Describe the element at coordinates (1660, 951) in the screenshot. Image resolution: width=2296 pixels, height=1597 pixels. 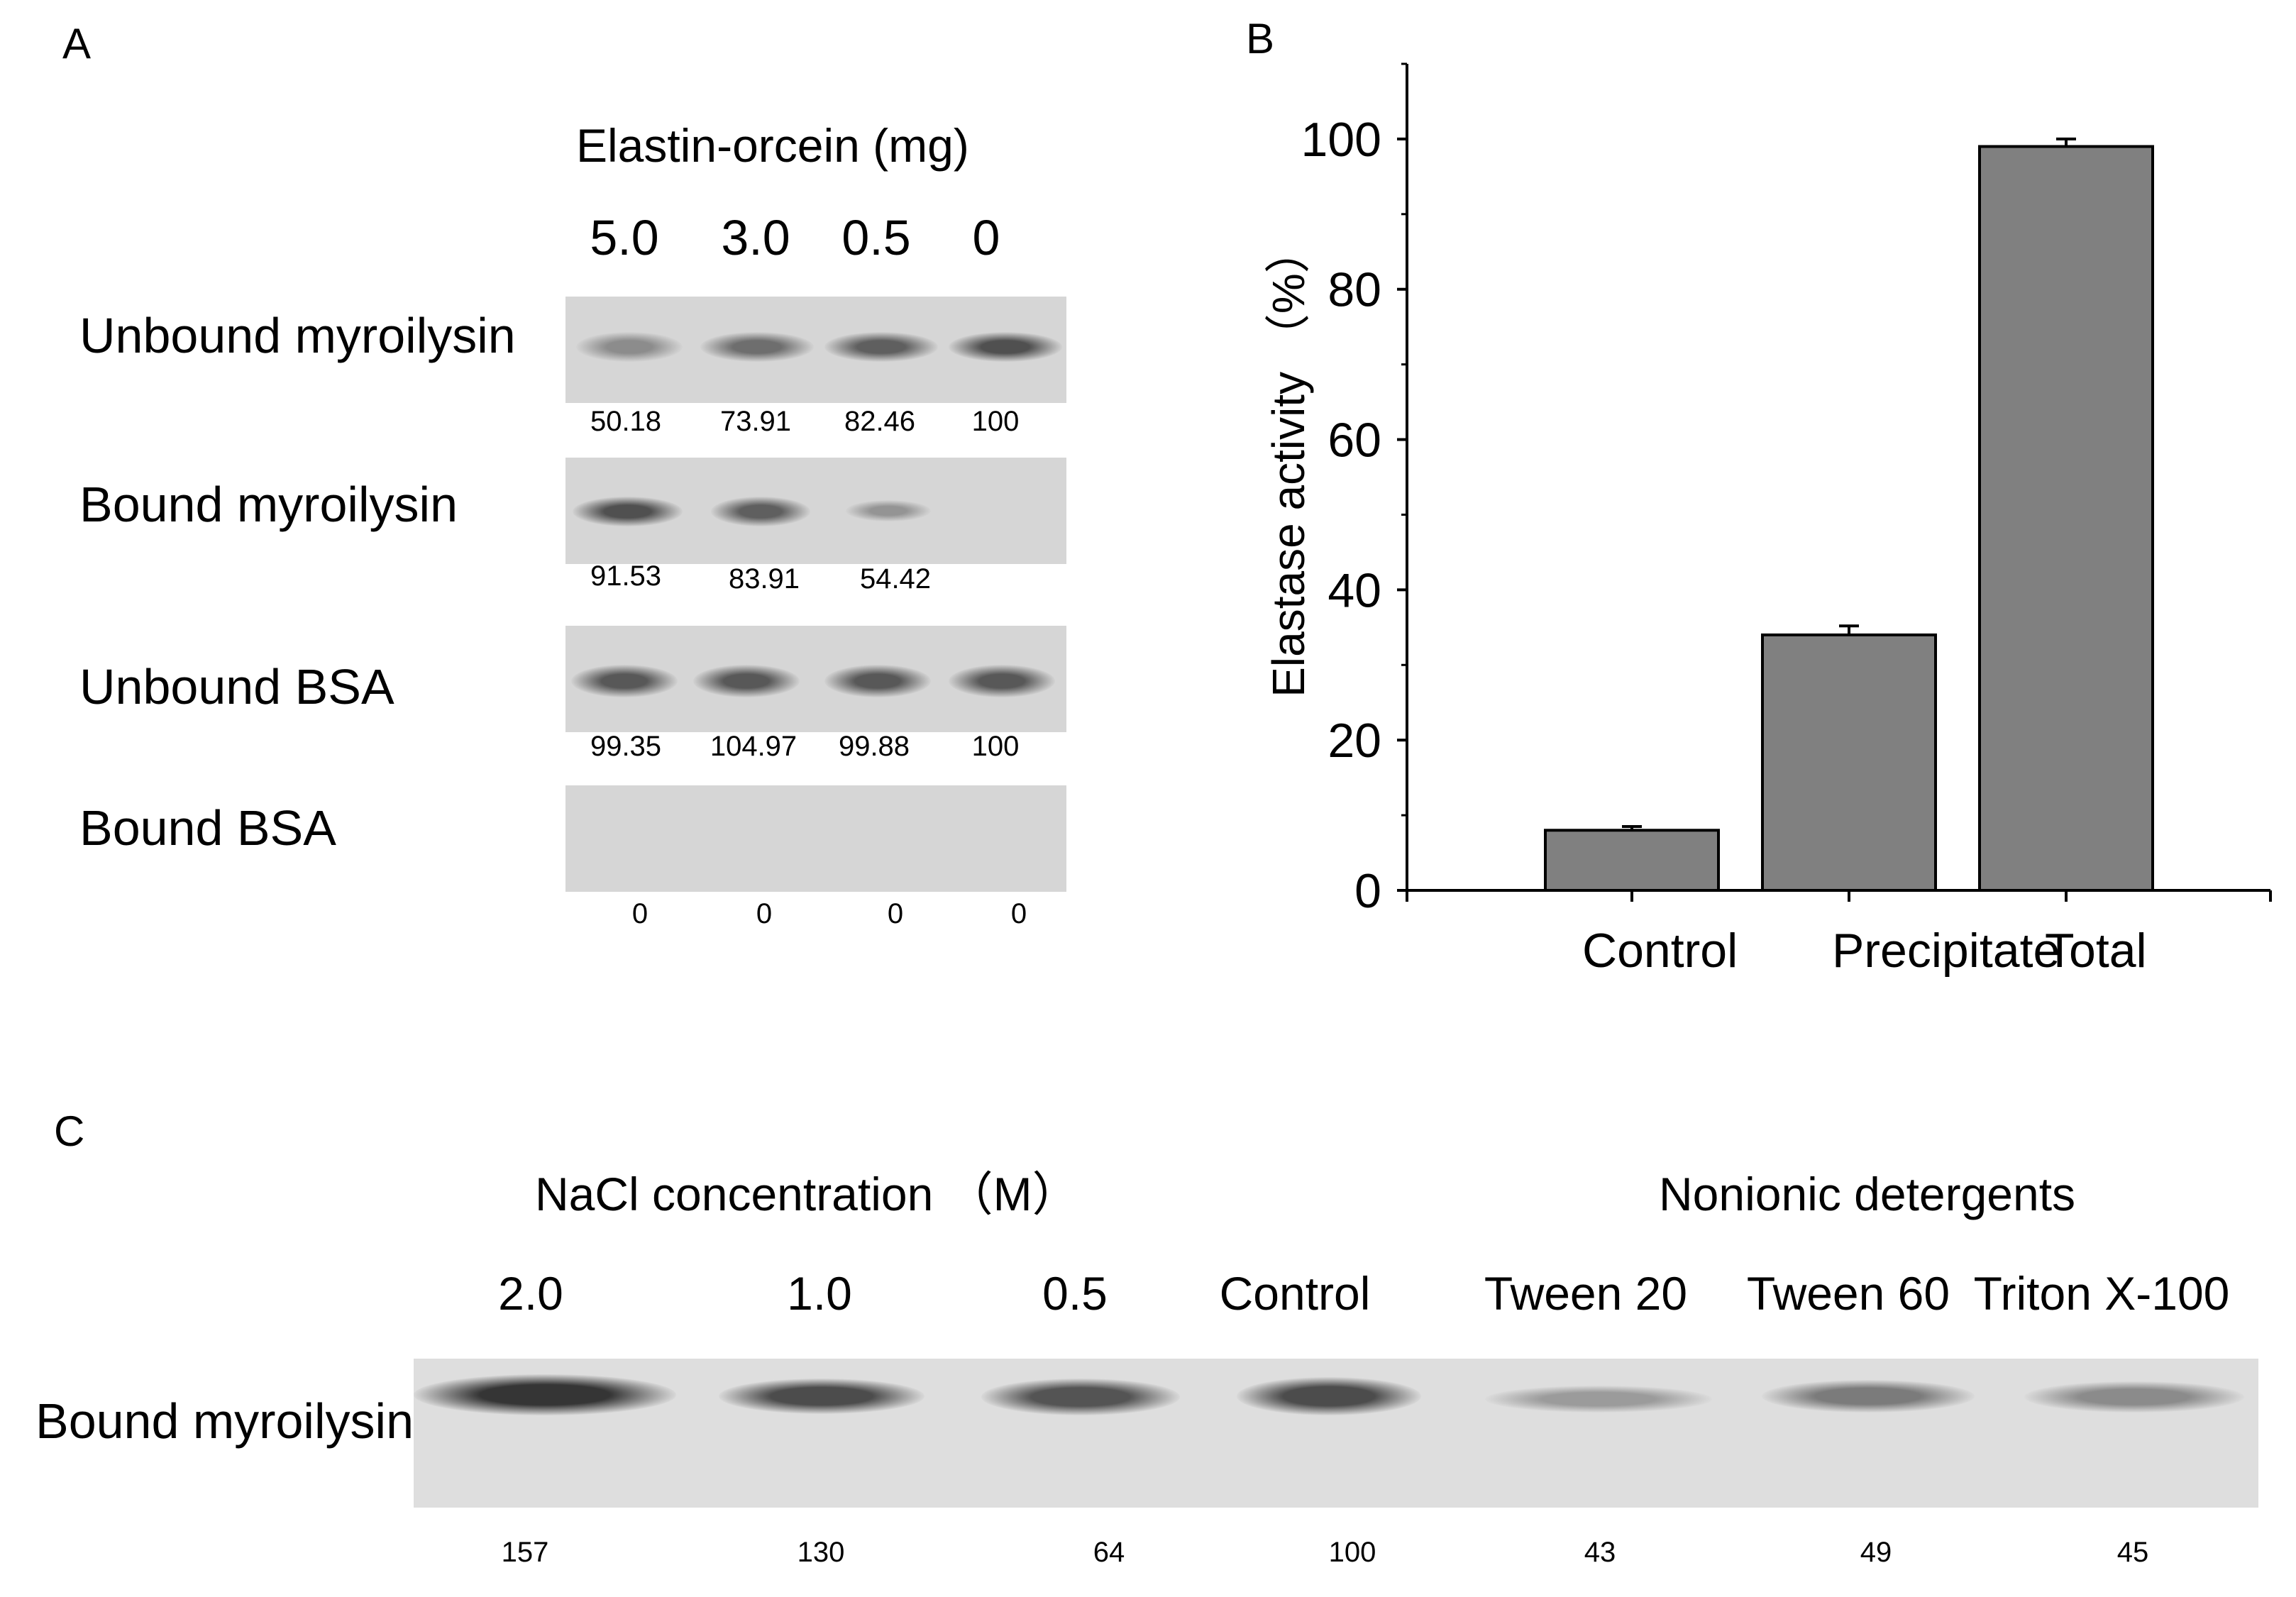
I see `x-tick-label: Control` at that location.